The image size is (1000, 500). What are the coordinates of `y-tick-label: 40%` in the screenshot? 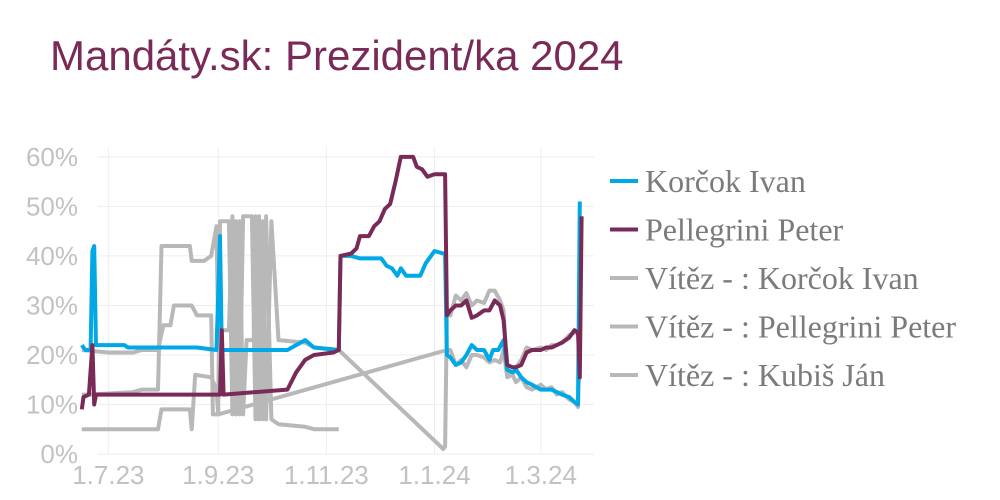 It's located at (52, 256).